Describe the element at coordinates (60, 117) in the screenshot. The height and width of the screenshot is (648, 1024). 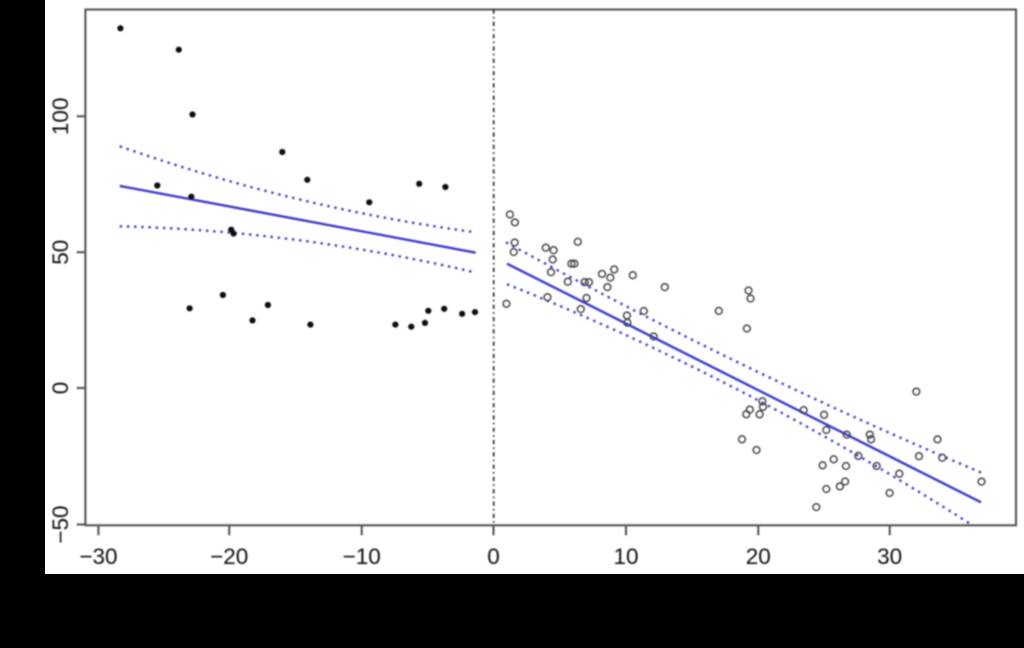
I see `svg-text: 100` at that location.